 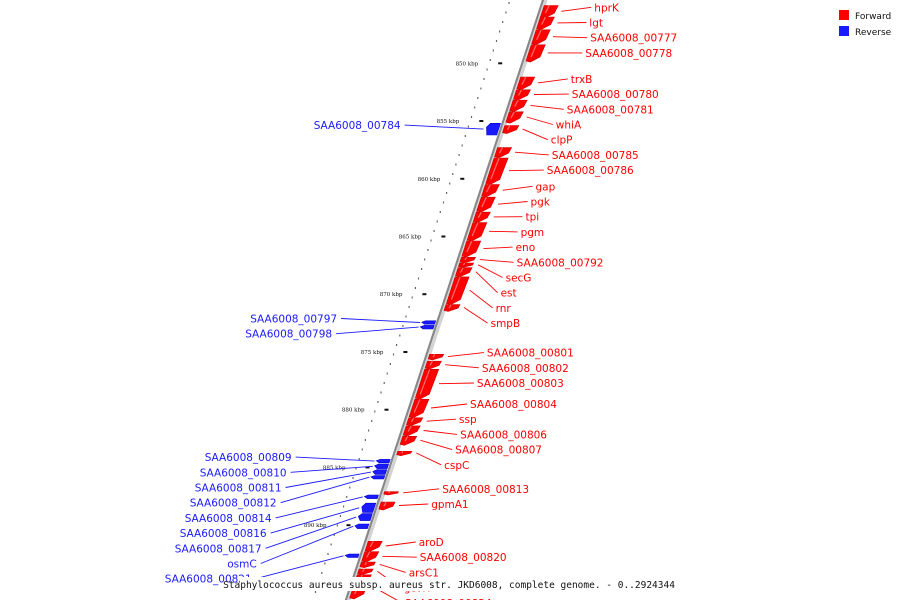 What do you see at coordinates (582, 80) in the screenshot?
I see `gene-label-trxb: trxB` at bounding box center [582, 80].